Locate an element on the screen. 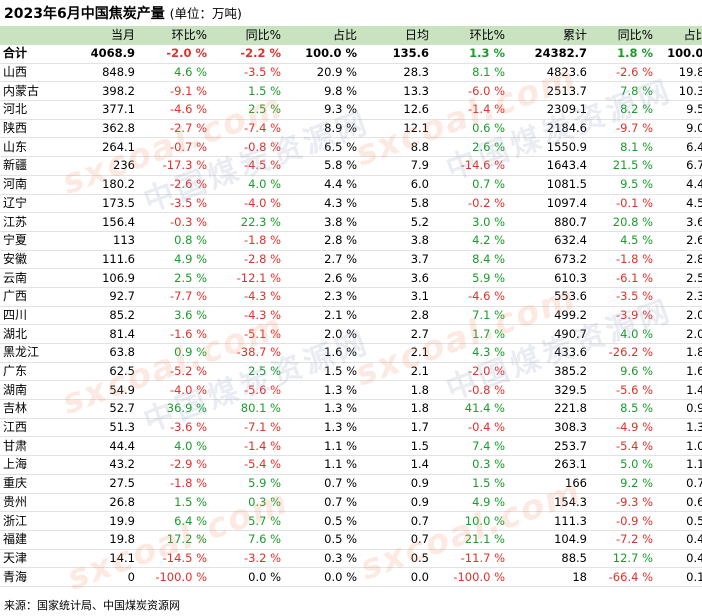 The image size is (702, 616). cell-monthly-mom: -4.6 % is located at coordinates (174, 110).